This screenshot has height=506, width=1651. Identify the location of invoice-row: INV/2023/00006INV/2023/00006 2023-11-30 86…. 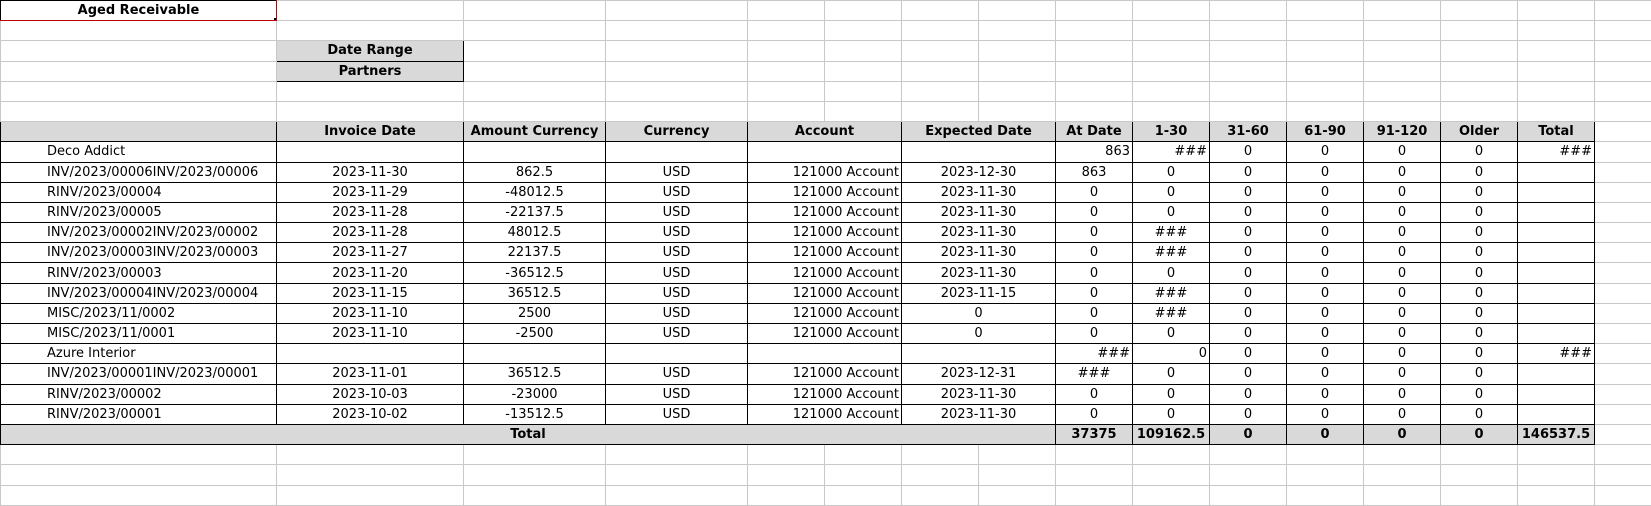
(825, 172).